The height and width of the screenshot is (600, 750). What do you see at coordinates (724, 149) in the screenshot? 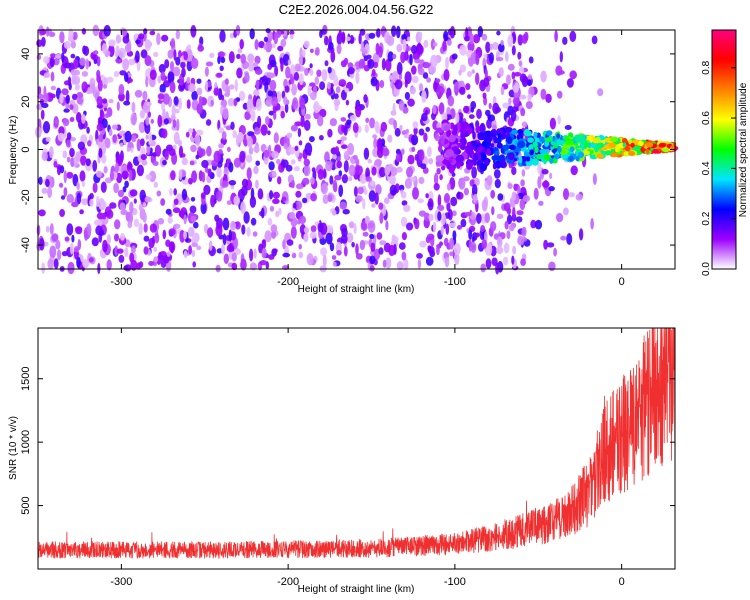
I see `colorbar-gradient` at bounding box center [724, 149].